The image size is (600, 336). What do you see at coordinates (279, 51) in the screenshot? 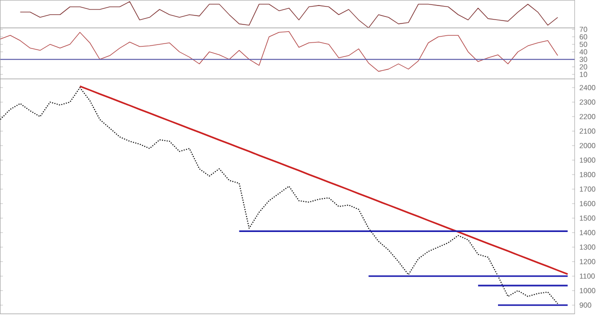
I see `line-series` at bounding box center [279, 51].